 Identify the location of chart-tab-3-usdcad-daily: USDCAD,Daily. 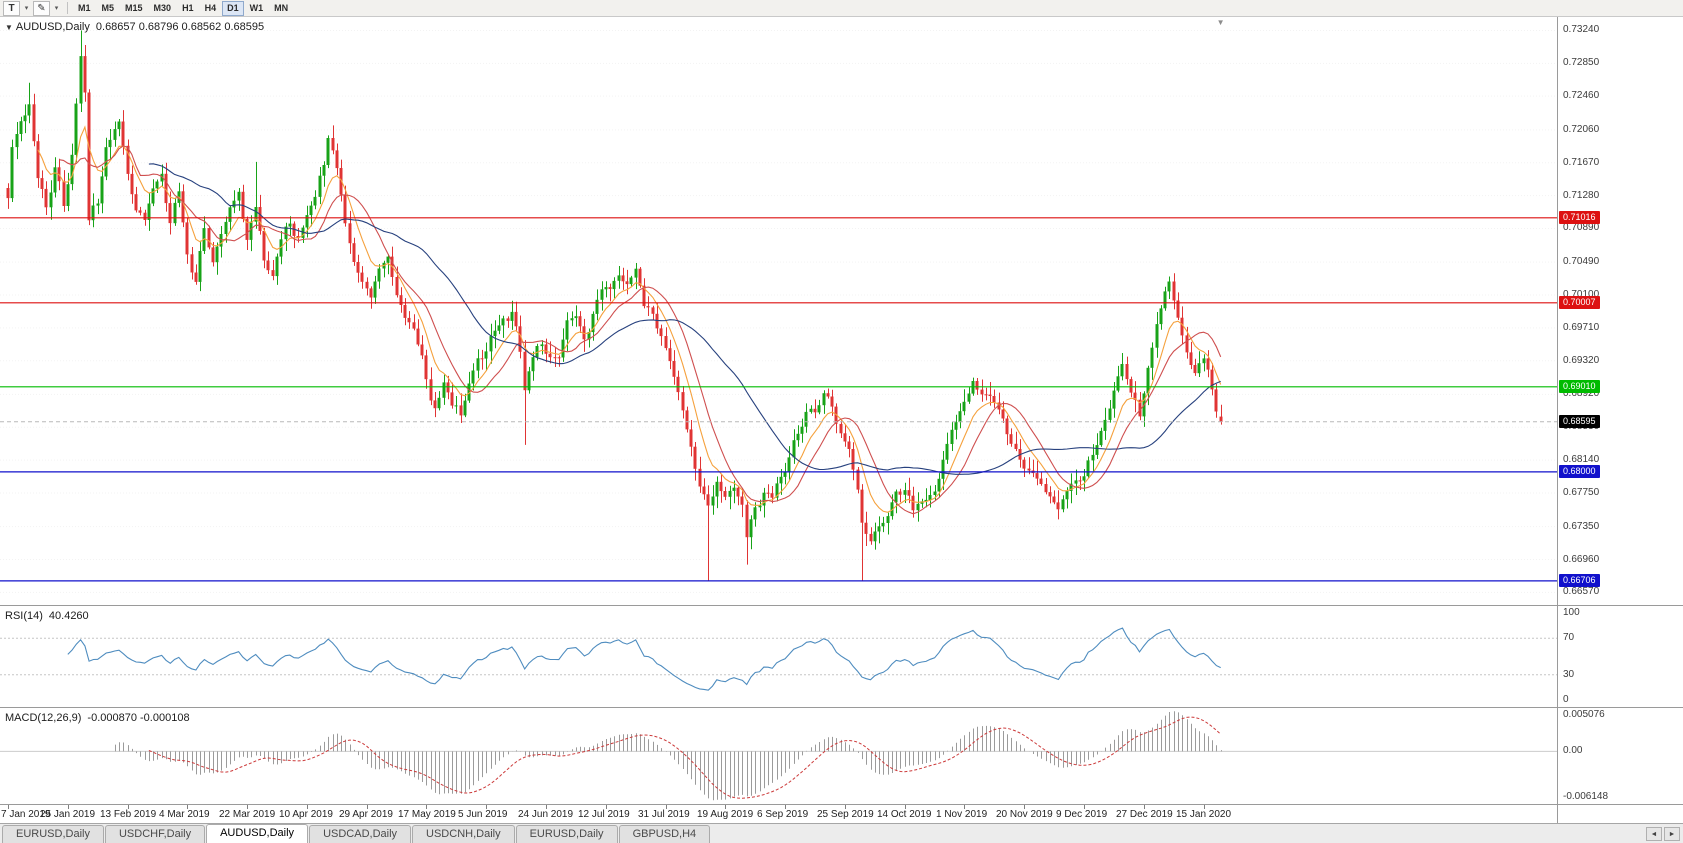
(360, 834).